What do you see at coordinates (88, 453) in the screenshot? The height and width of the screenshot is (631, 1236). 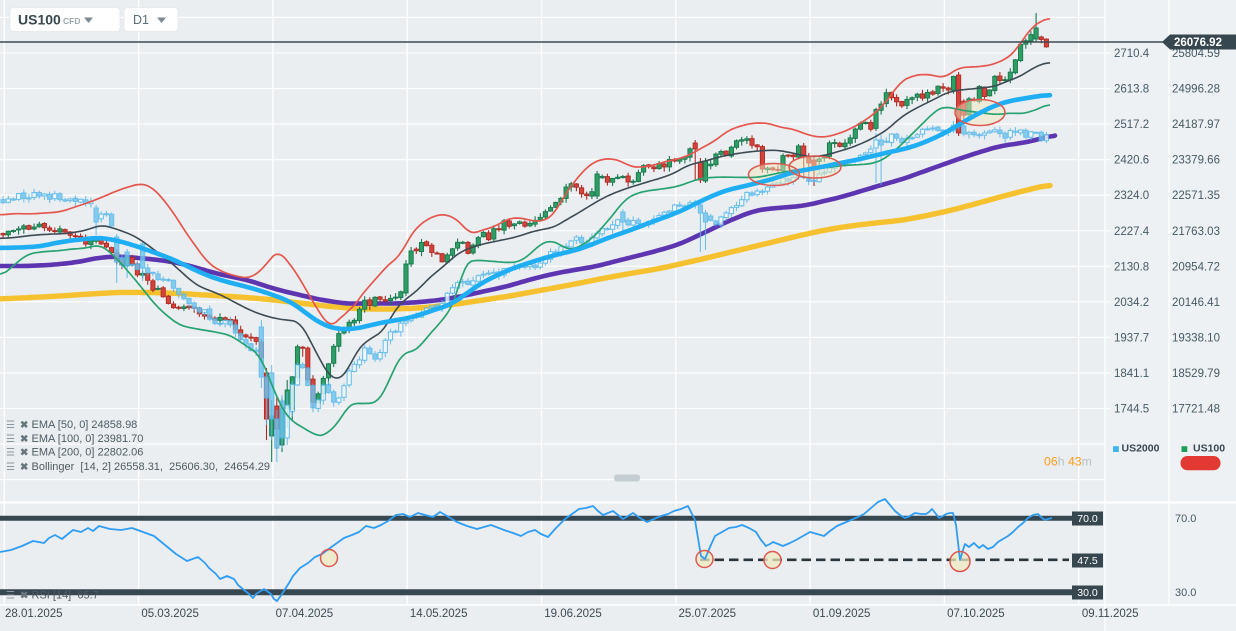 I see `svg-text: EMA [200, 0] 22802.06` at bounding box center [88, 453].